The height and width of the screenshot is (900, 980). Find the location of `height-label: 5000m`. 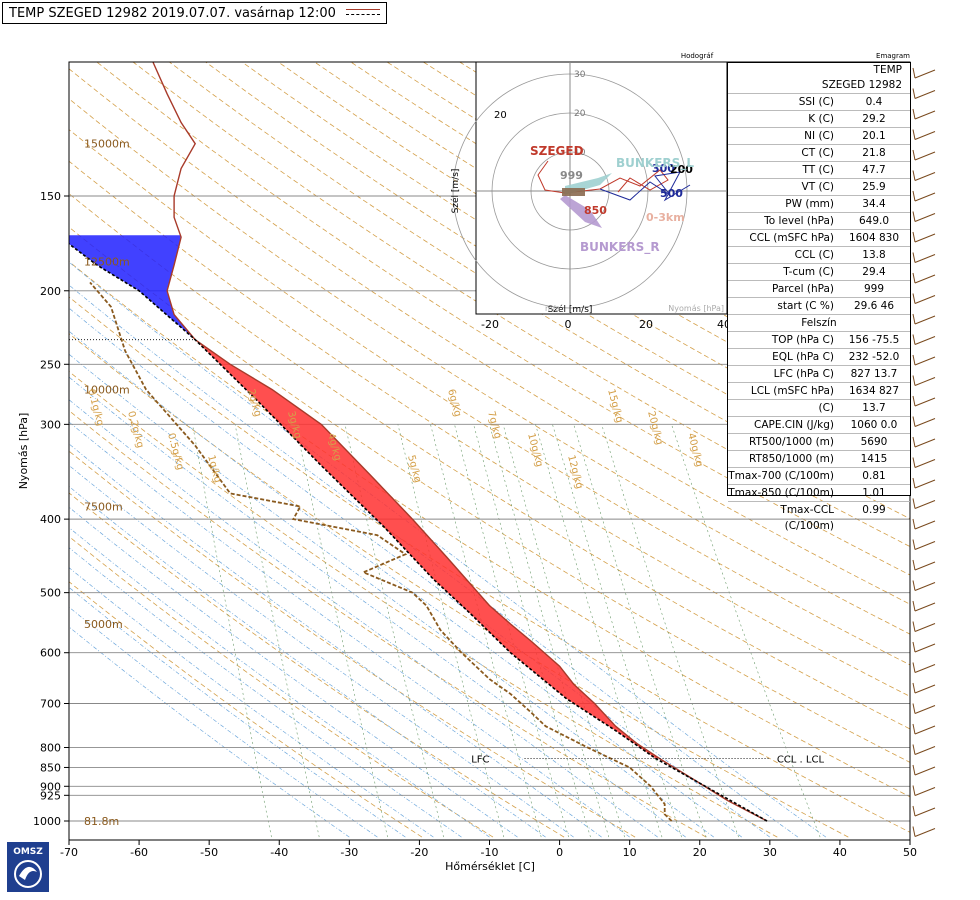

height-label: 5000m is located at coordinates (103, 624).